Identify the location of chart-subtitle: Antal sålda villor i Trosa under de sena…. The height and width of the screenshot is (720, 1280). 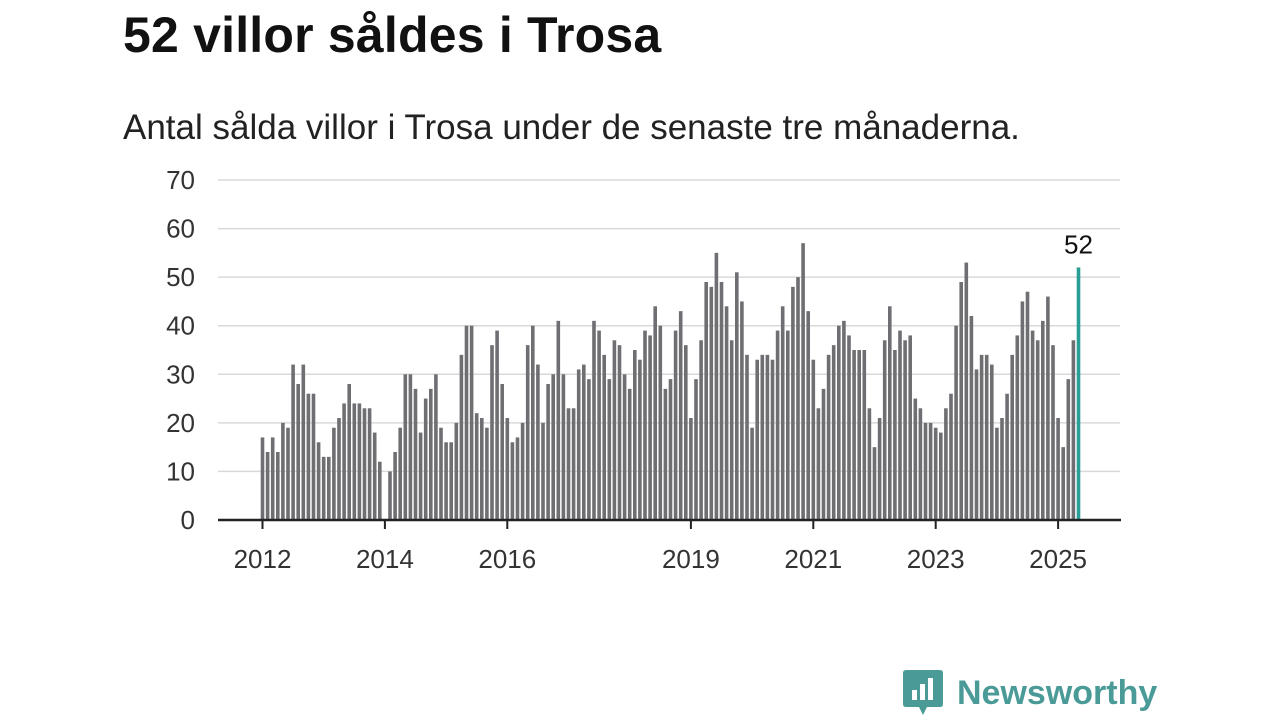
(571, 127).